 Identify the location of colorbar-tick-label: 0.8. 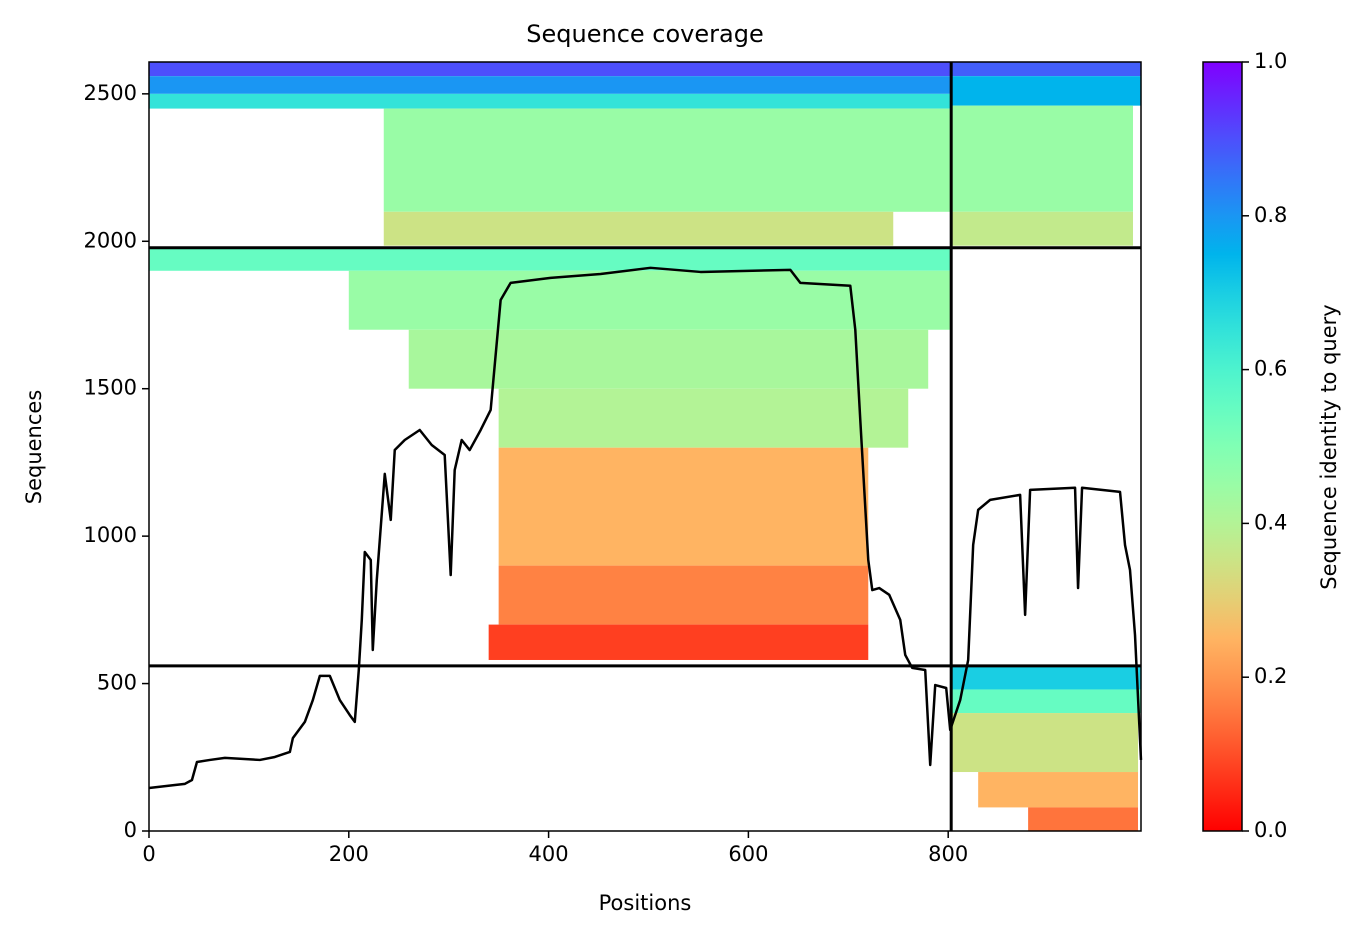
(1270, 215).